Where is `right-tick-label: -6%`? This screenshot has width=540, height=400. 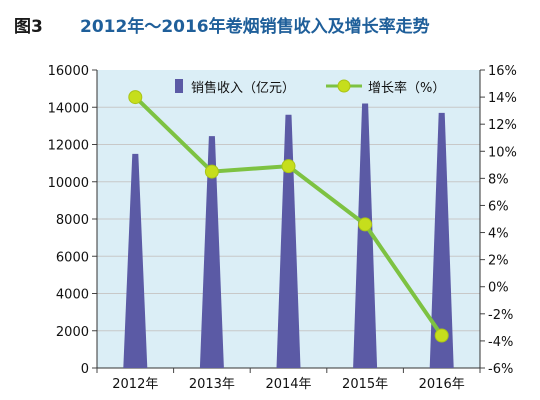 right-tick-label: -6% is located at coordinates (500, 369).